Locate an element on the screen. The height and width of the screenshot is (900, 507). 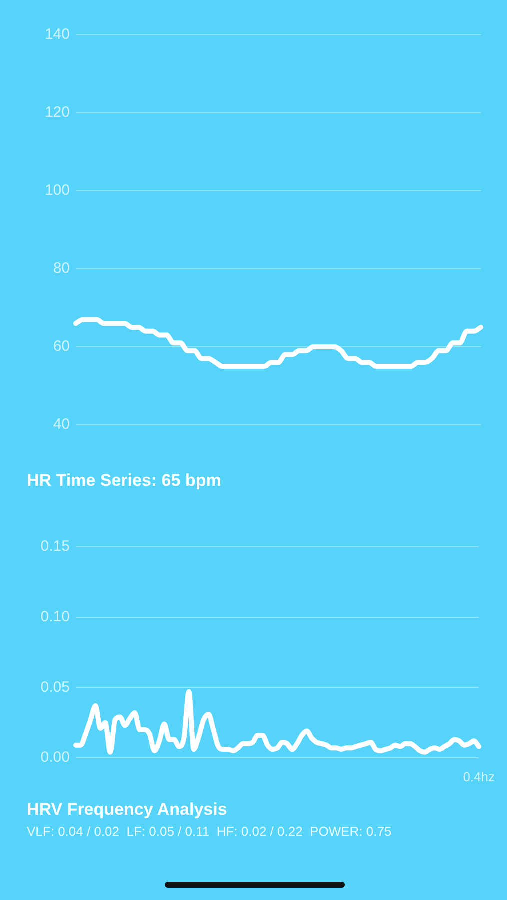
text: VLF: 0.04 / 0.02 LF: 0.05 / 0.11 HF: 0.02 / 0.22 POWER: 0.75 is located at coordinates (209, 832).